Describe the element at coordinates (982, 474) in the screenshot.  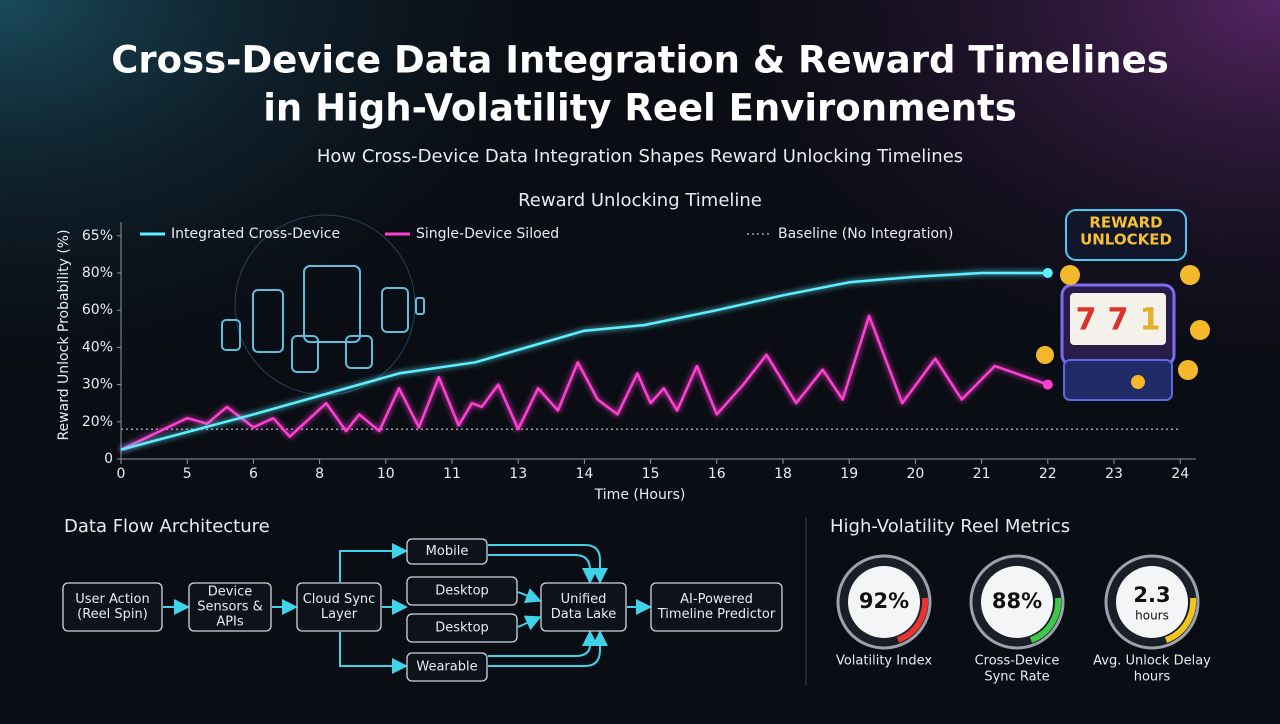
I see `x-tick-label: 21` at that location.